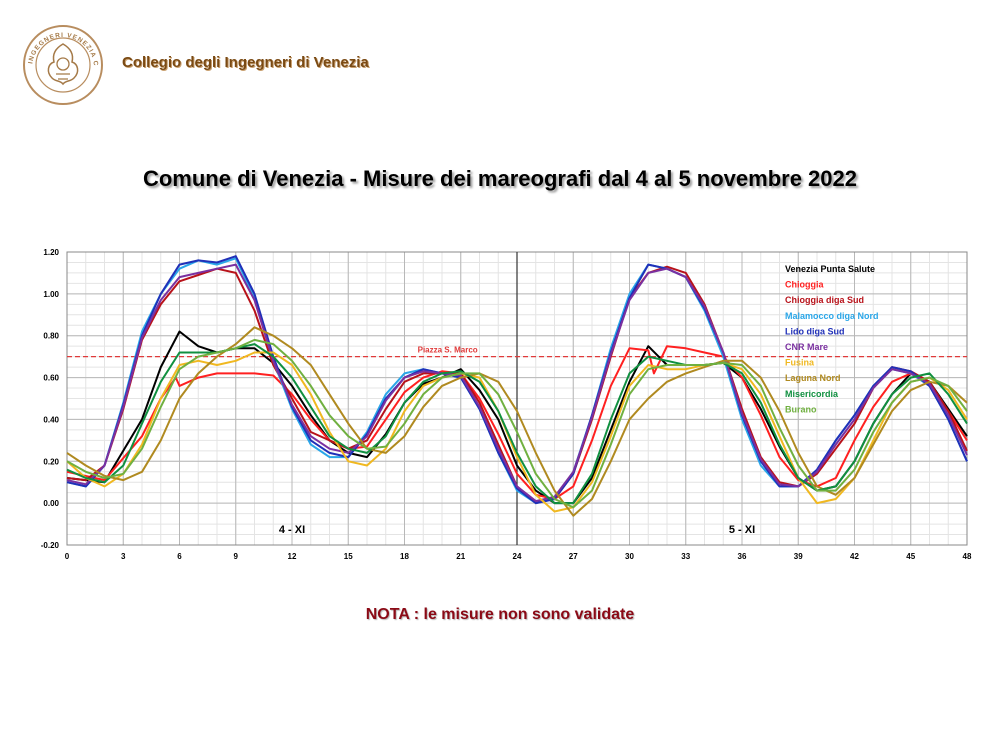 This screenshot has height=750, width=1000. What do you see at coordinates (292, 530) in the screenshot?
I see `day-label: 4 - XI` at bounding box center [292, 530].